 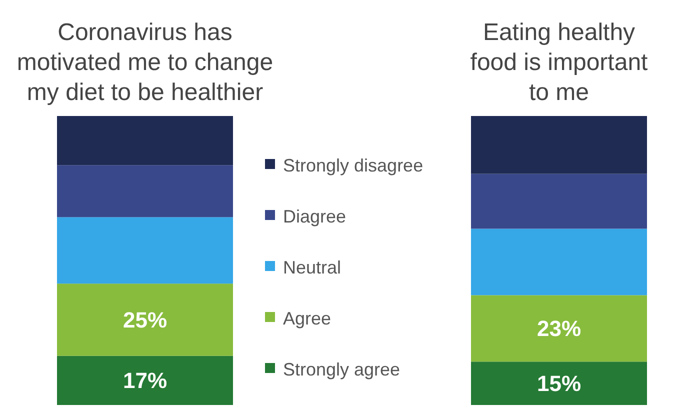 I want to click on legend-label: Diagree, so click(x=314, y=216).